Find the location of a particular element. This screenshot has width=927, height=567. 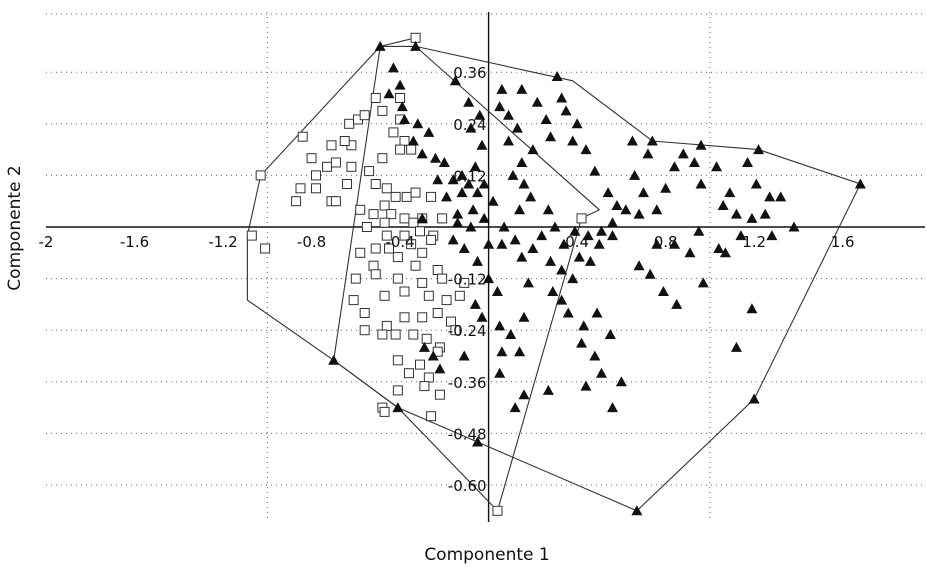

y-axis-title: Componente 2 is located at coordinates (15, 227).